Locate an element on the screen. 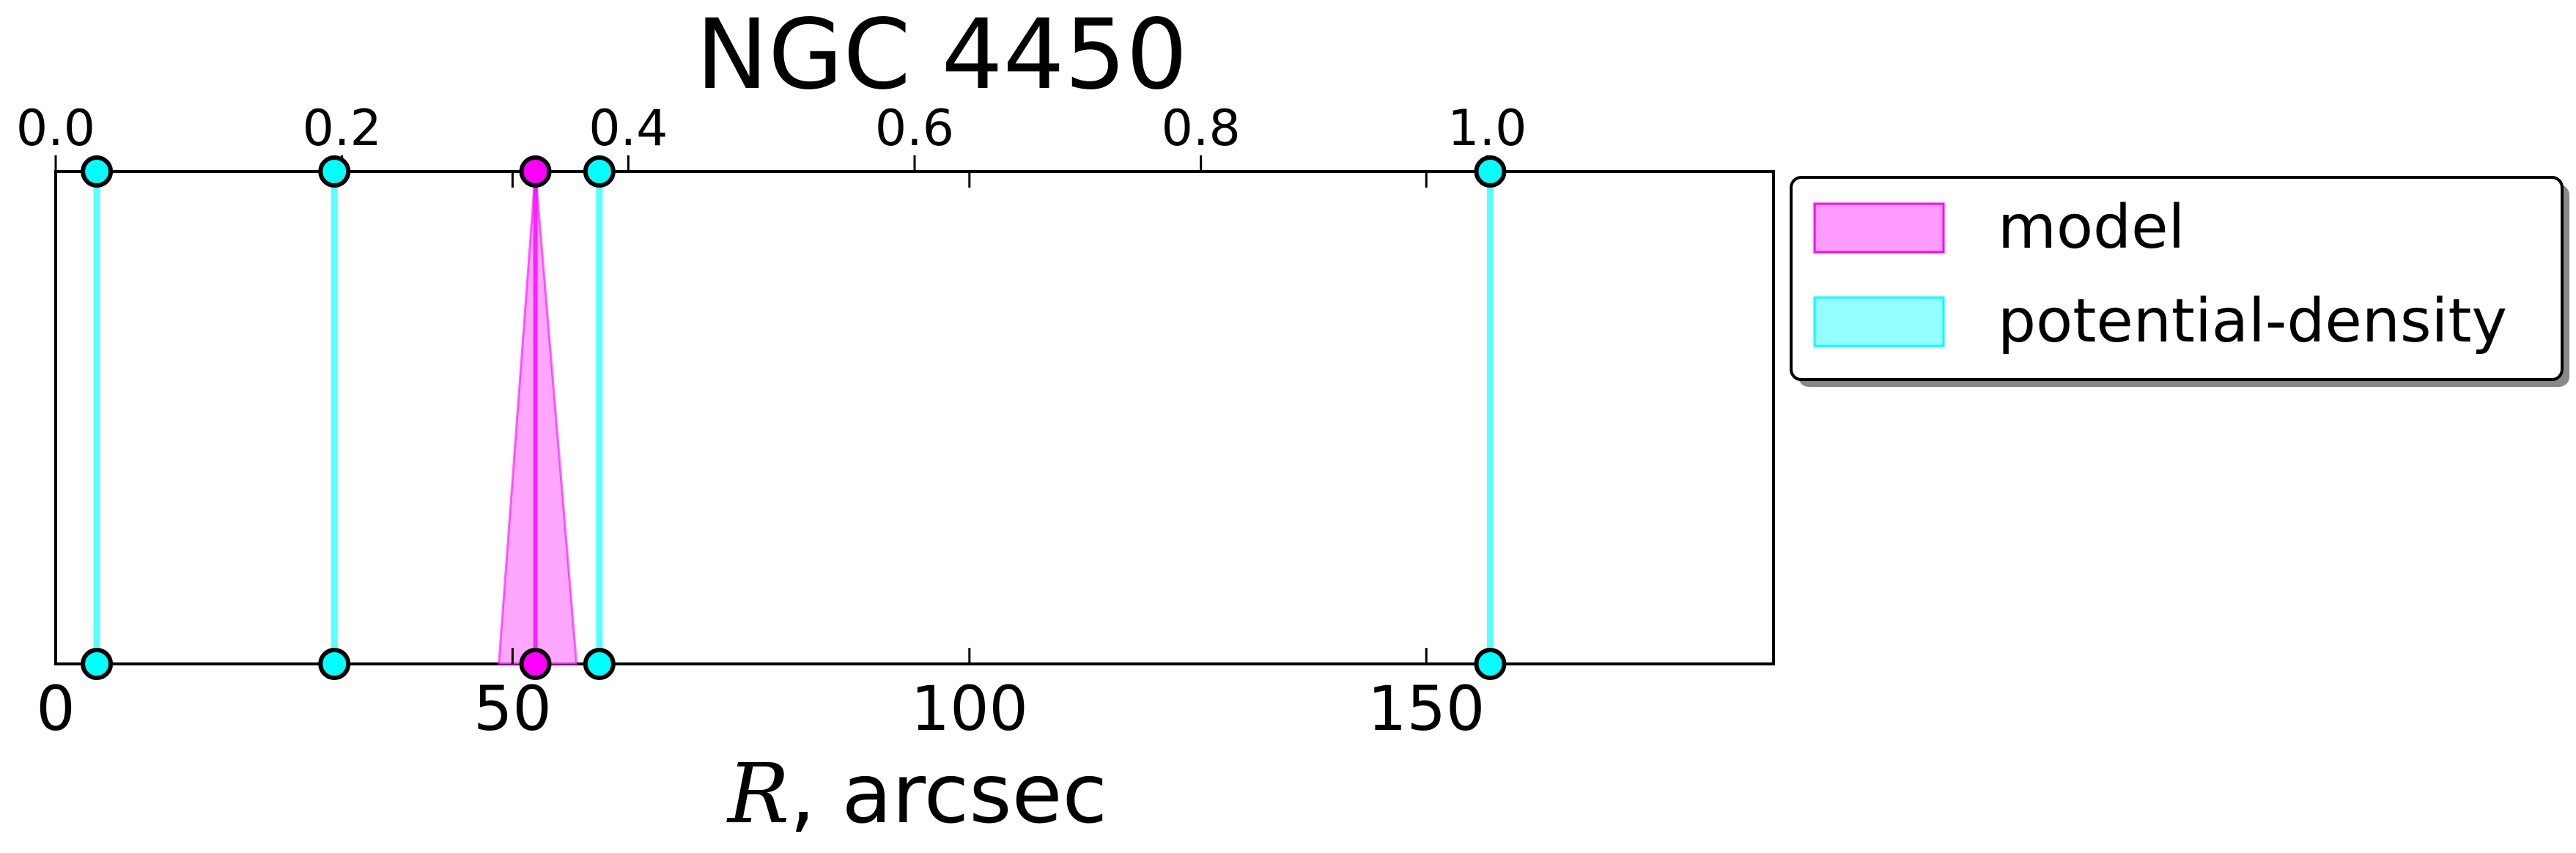  x-axis-label-text: , arcsec is located at coordinates (948, 794).